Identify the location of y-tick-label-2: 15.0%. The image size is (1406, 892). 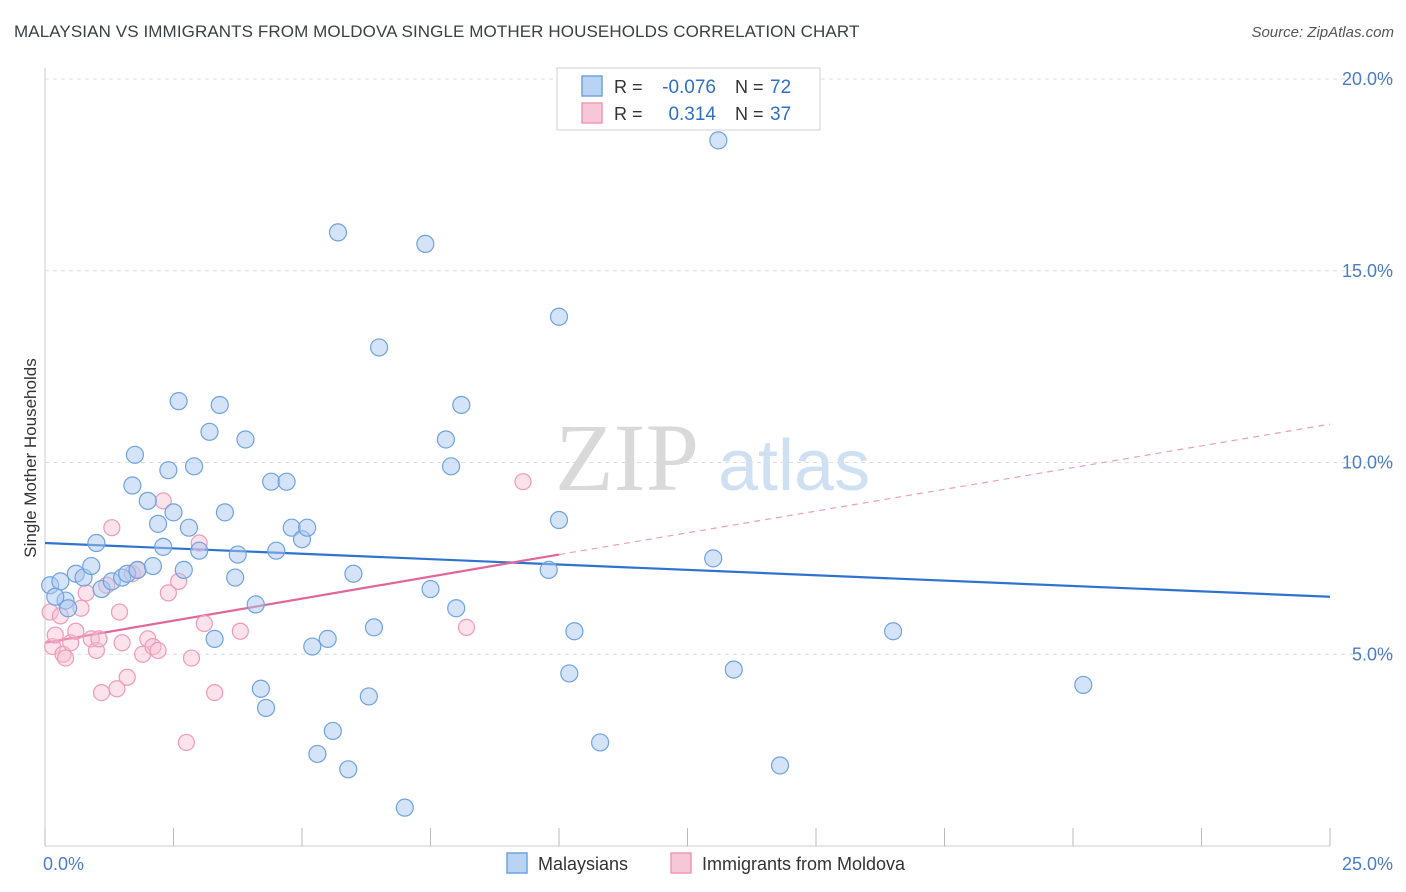
(1367, 271).